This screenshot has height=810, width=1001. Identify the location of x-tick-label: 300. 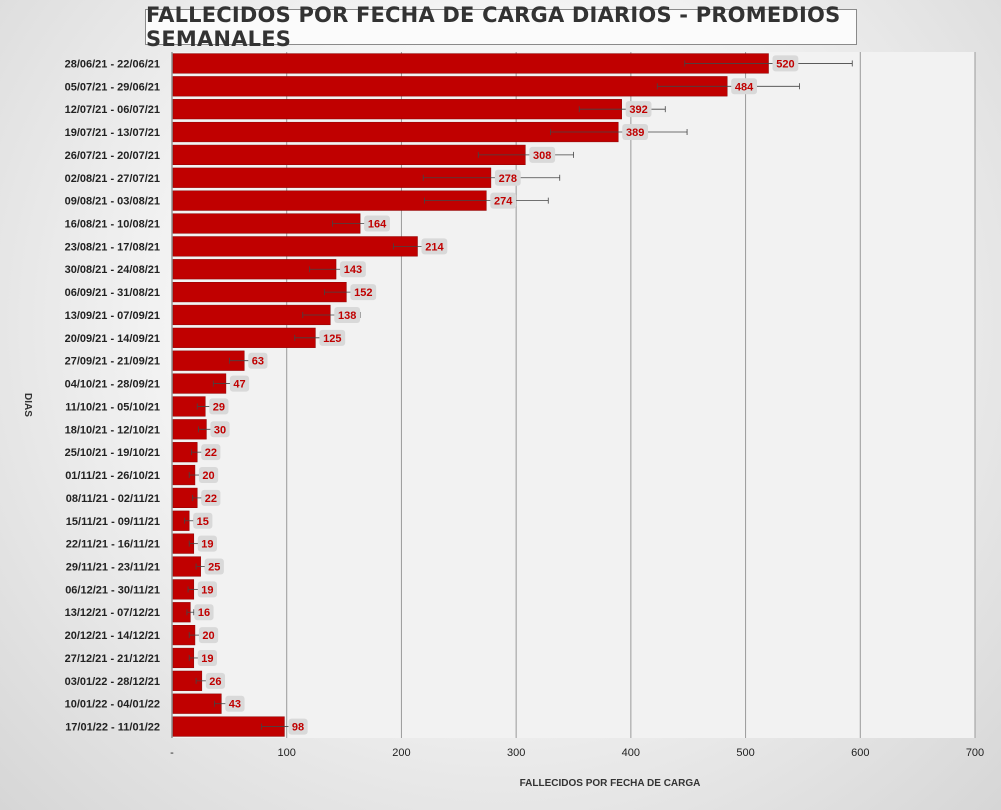
(516, 753).